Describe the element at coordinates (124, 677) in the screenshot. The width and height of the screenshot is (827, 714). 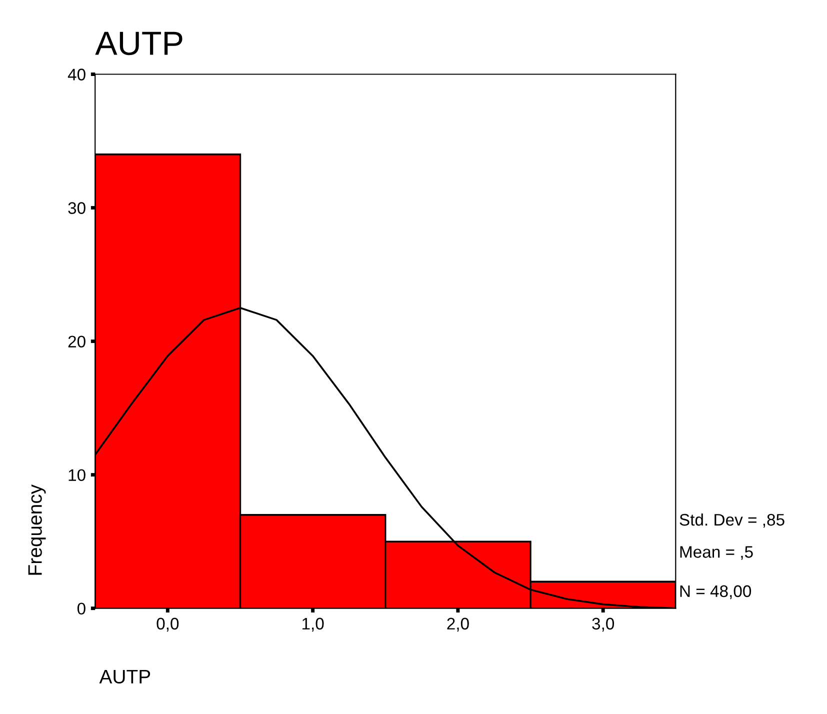
I see `x-axis-title: AUTP` at that location.